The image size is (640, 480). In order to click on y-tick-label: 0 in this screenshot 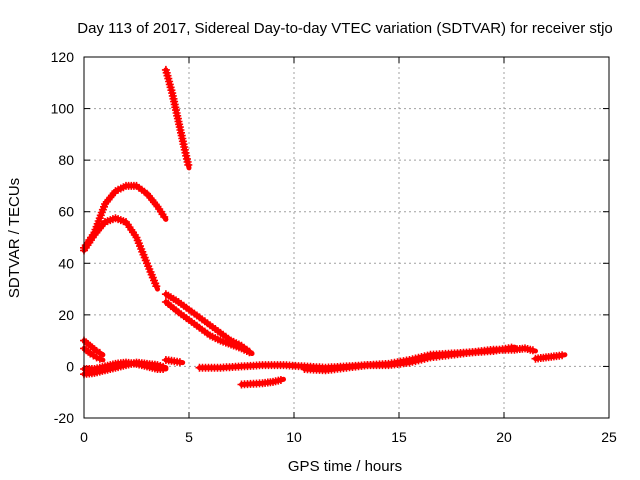, I will do `click(70, 366)`.